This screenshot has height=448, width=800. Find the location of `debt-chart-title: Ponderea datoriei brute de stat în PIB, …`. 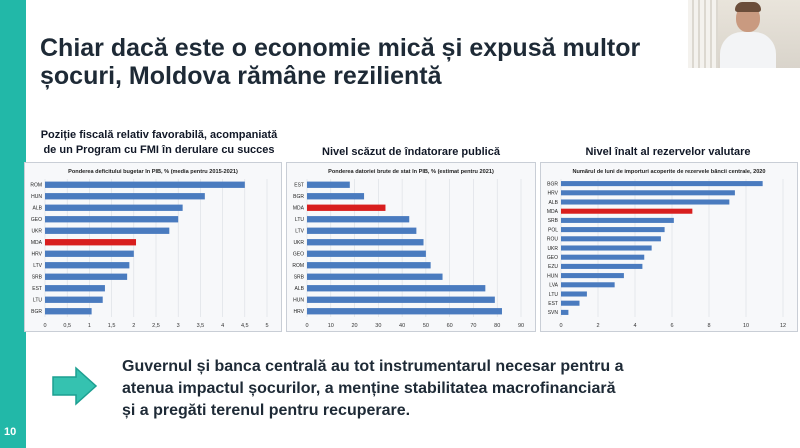

debt-chart-title: Ponderea datoriei brute de stat în PIB, … is located at coordinates (411, 172).